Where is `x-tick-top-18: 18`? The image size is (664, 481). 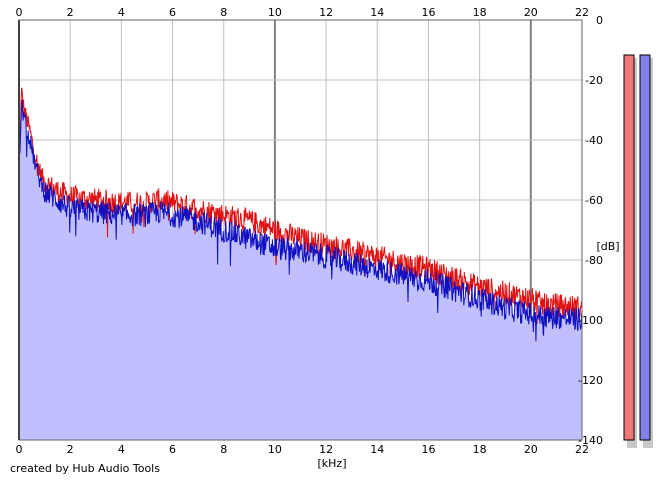
x-tick-top-18: 18 is located at coordinates (480, 12).